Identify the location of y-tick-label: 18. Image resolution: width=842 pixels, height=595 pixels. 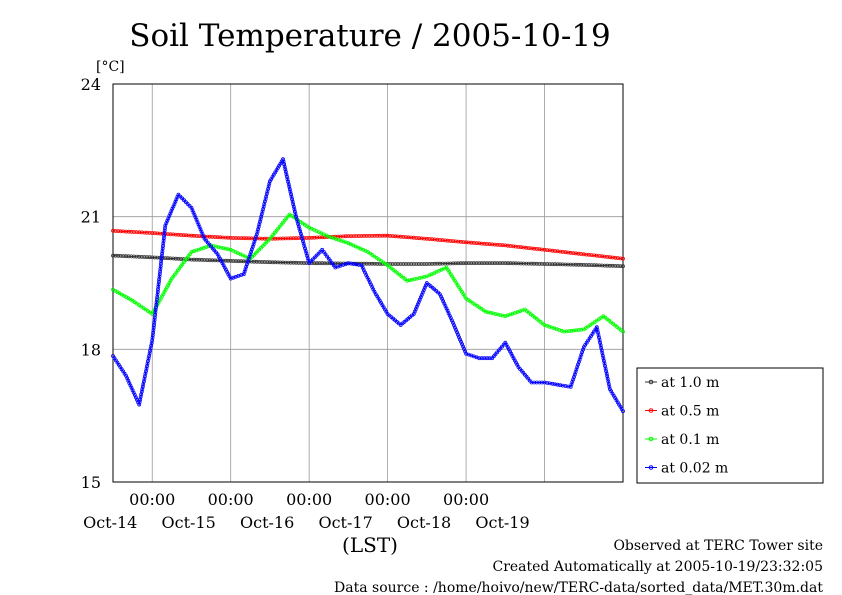
(91, 349).